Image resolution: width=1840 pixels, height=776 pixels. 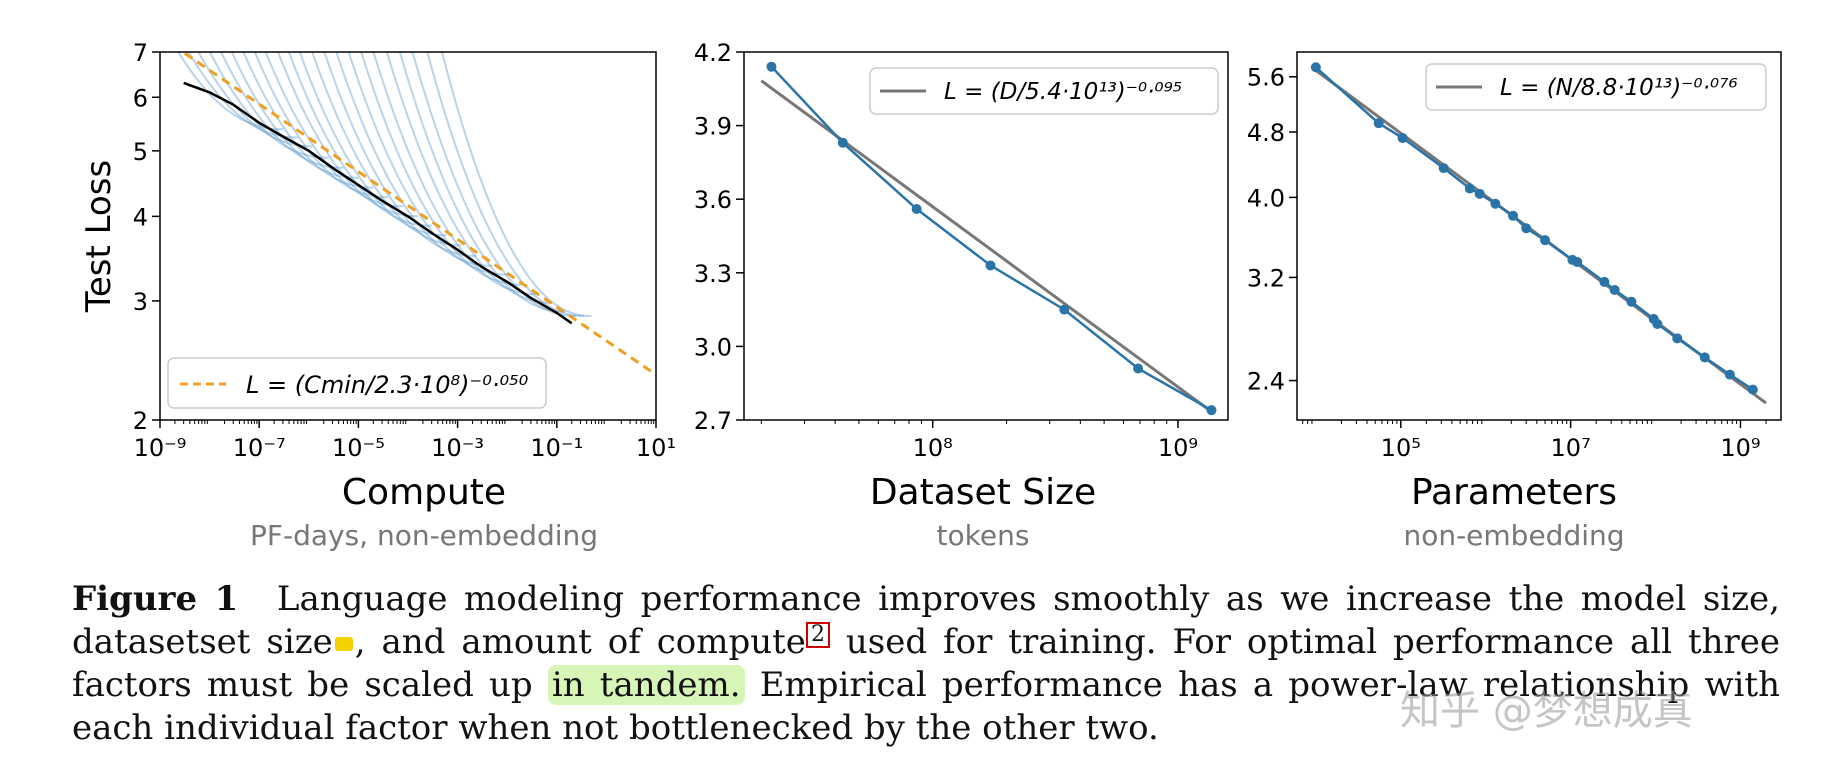 I want to click on parameters-legend-label: L = (N/8.8·10¹³)⁻⁰·⁰⁷⁶, so click(x=1619, y=88).